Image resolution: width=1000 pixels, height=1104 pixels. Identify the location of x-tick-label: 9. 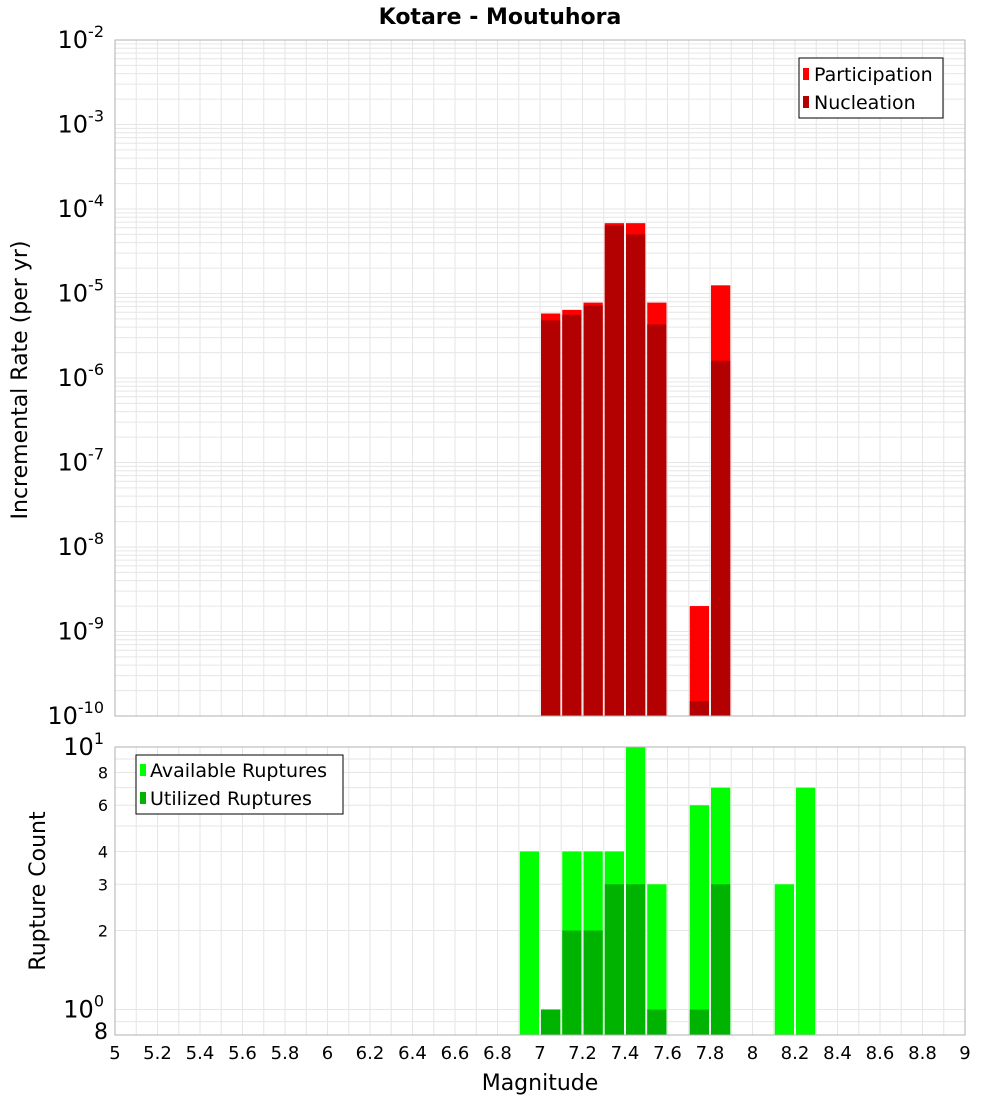
(964, 1053).